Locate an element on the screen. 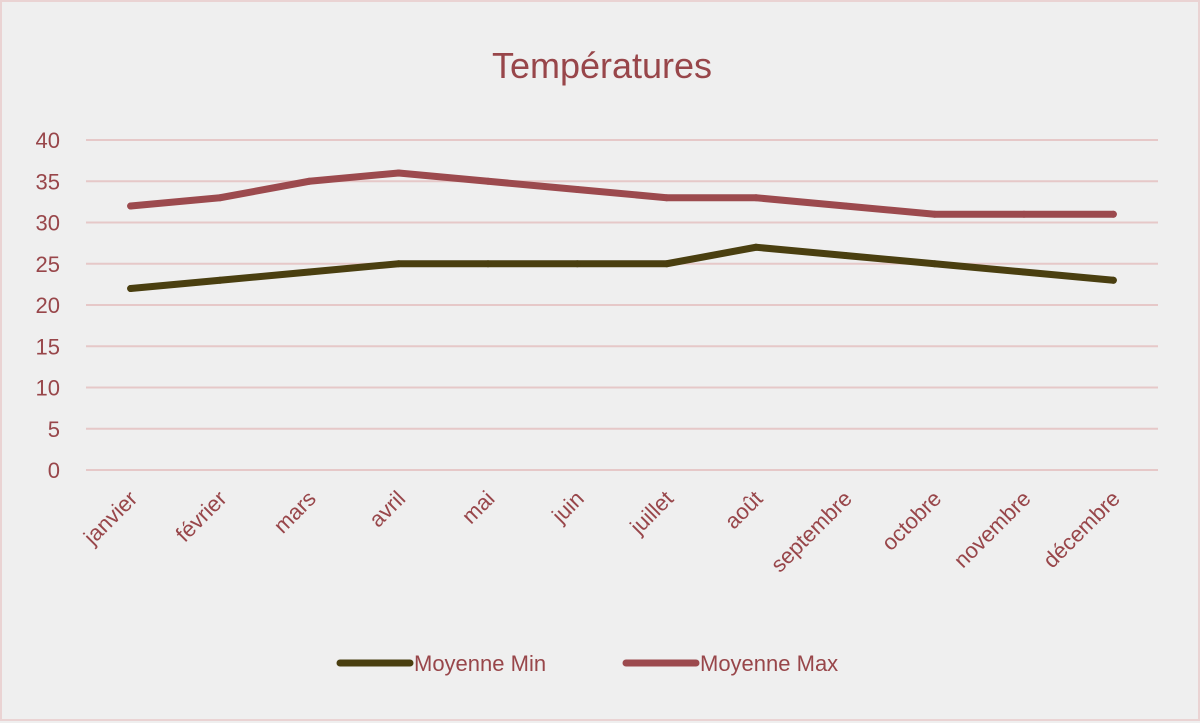 The width and height of the screenshot is (1200, 723). y-tick-label: 40 is located at coordinates (48, 140).